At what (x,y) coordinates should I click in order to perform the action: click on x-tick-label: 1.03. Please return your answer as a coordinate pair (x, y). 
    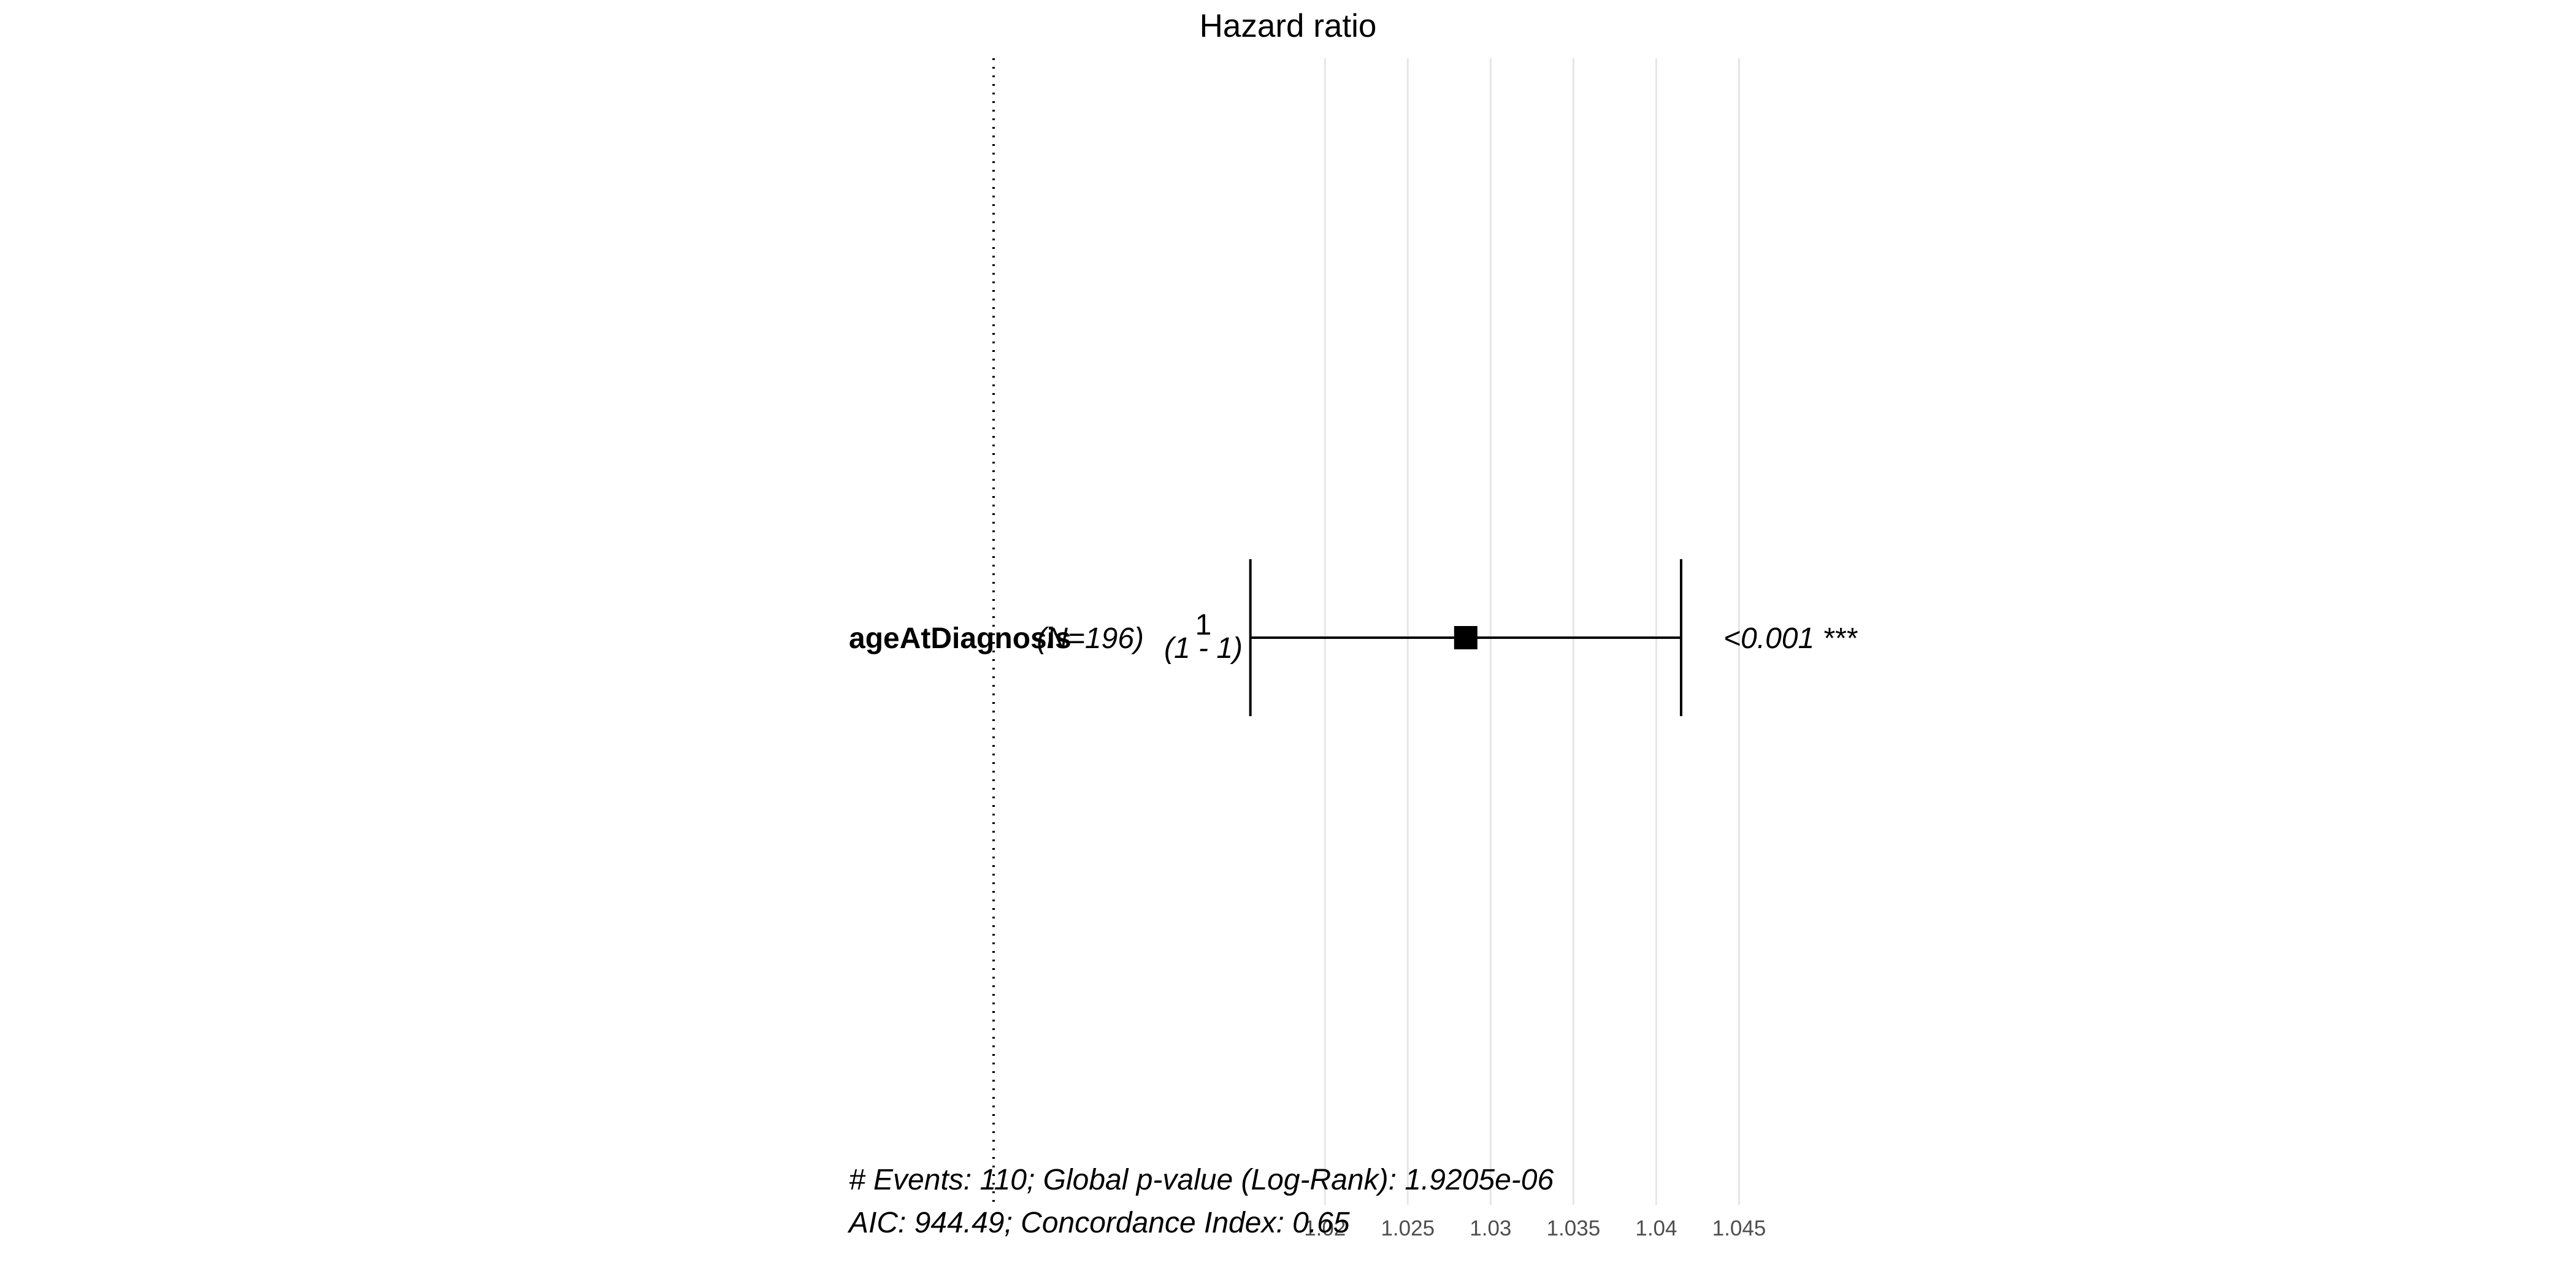
    Looking at the image, I should click on (1490, 1228).